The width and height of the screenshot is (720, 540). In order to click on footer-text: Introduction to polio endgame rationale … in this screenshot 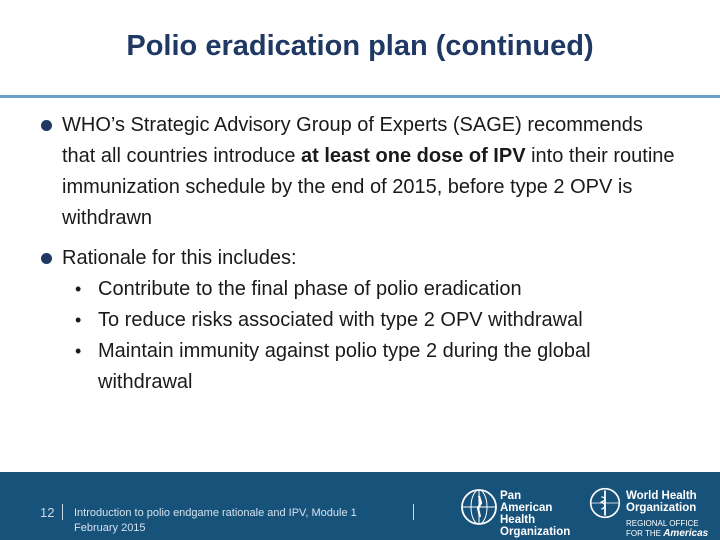, I will do `click(215, 520)`.